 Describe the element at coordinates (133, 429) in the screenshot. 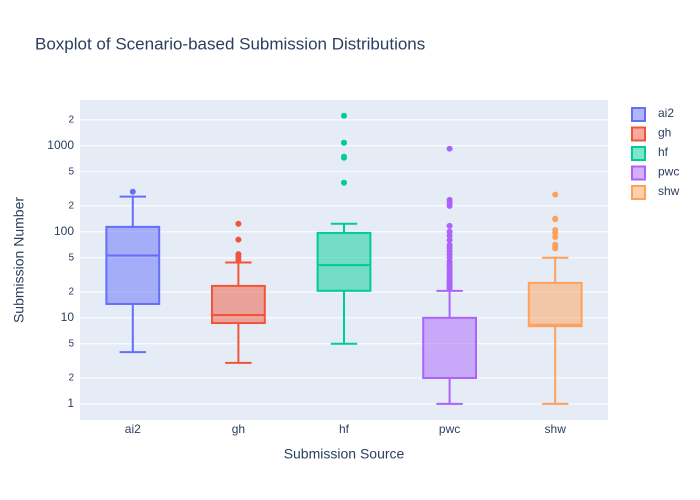

I see `x-tick-label: ai2` at that location.